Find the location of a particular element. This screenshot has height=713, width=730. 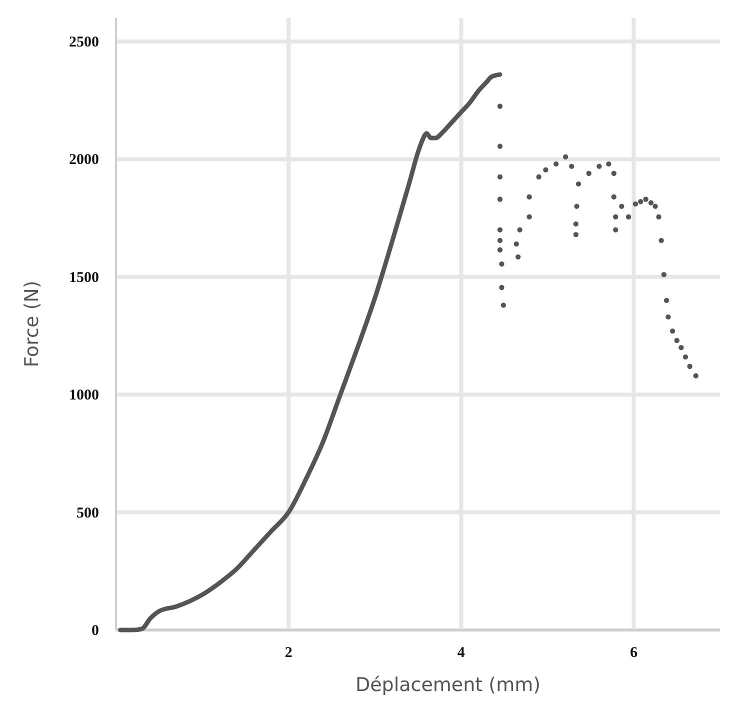

x-tick-label: 4 is located at coordinates (461, 653).